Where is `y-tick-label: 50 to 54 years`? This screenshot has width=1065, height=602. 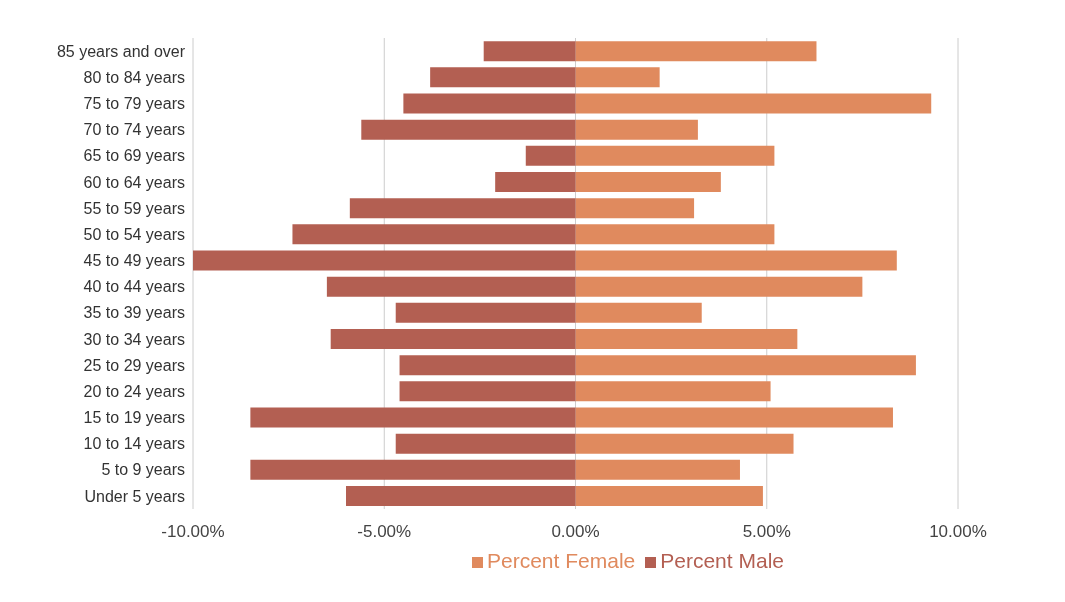 y-tick-label: 50 to 54 years is located at coordinates (134, 234).